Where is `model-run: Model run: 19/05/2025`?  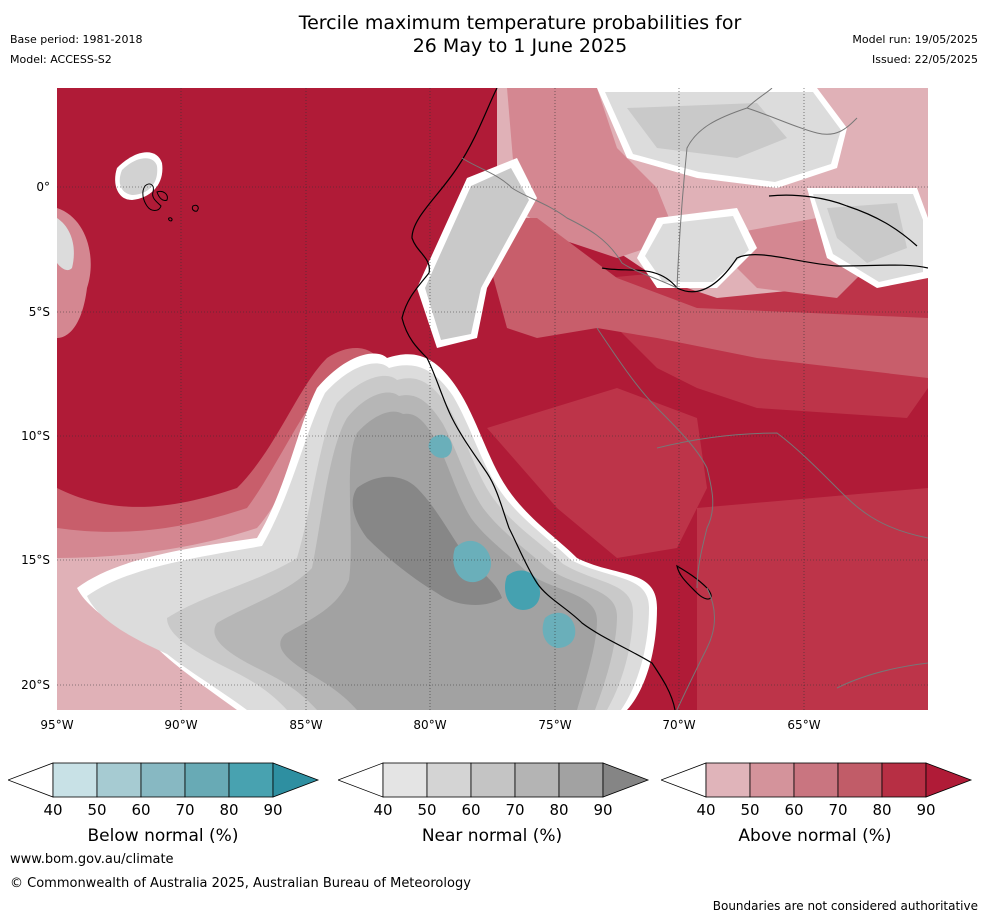 model-run: Model run: 19/05/2025 is located at coordinates (915, 39).